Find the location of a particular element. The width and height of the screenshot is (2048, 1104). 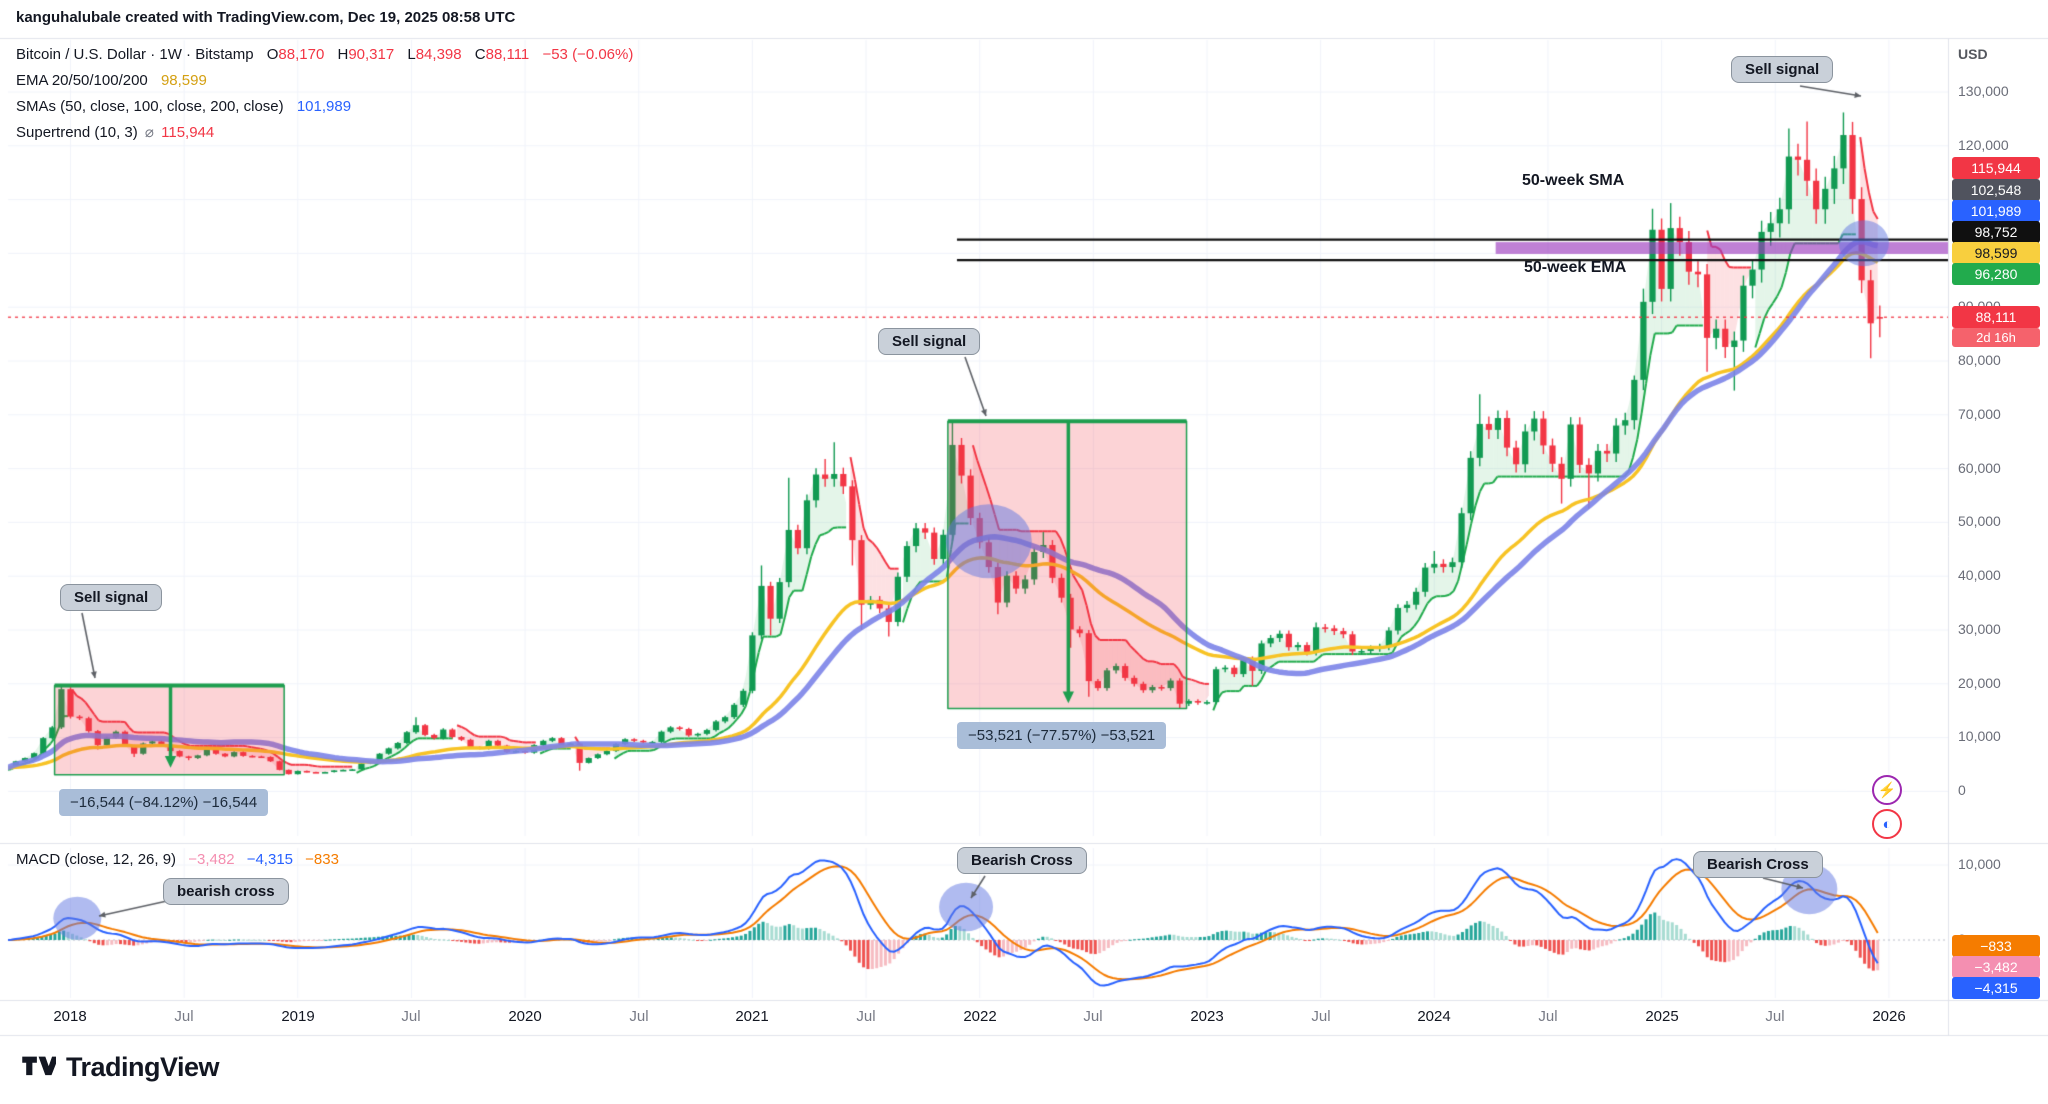

tradingview-brand: TradingView is located at coordinates (143, 1067).